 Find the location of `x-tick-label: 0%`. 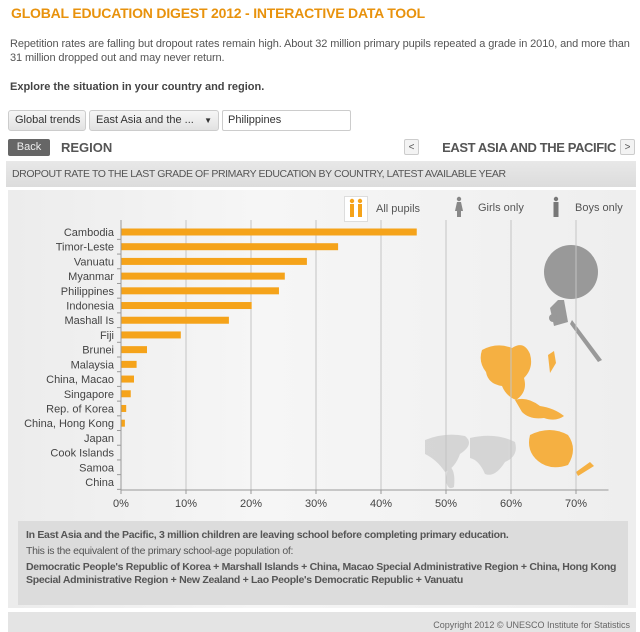

x-tick-label: 0% is located at coordinates (121, 504).